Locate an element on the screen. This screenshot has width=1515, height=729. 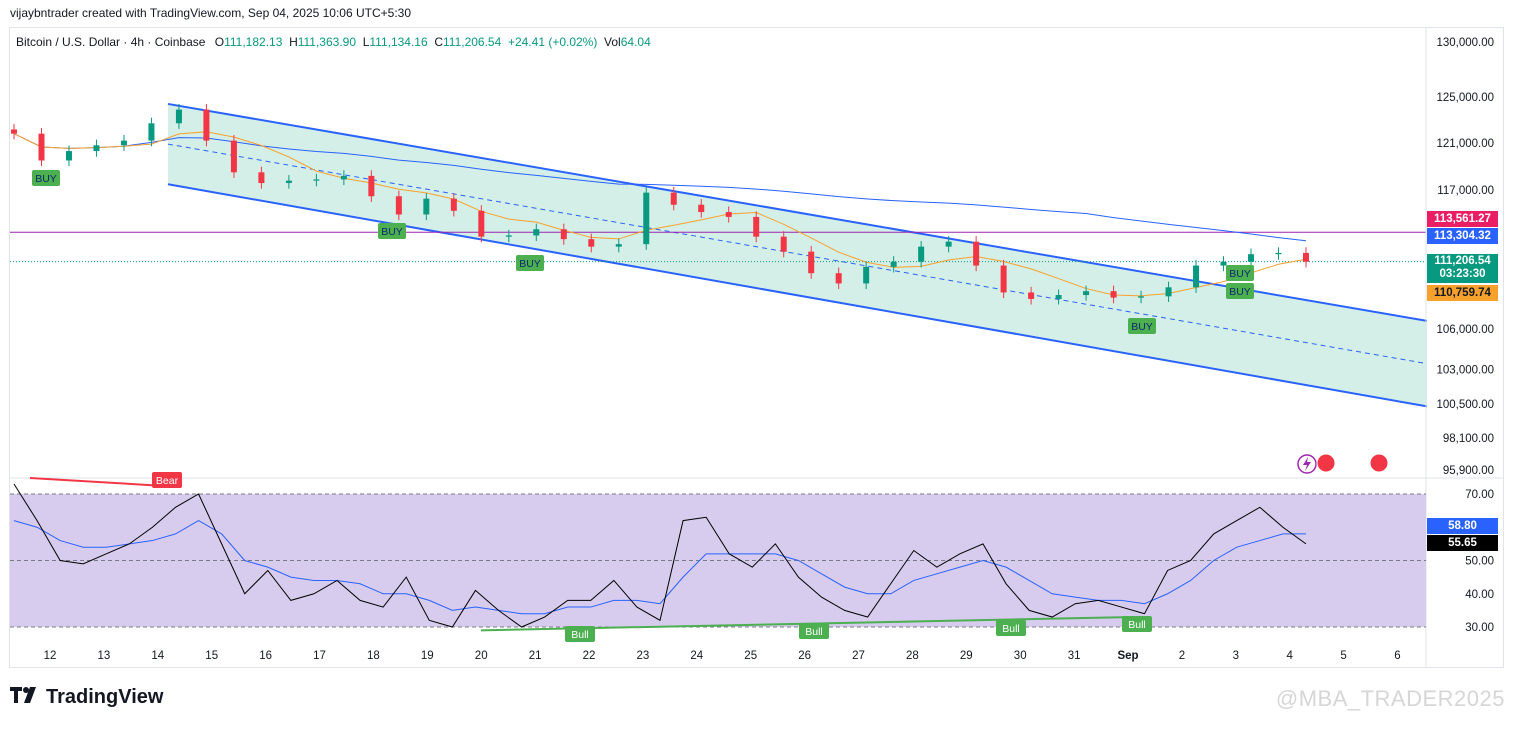
divergence-label-4: Bull is located at coordinates (1137, 624).